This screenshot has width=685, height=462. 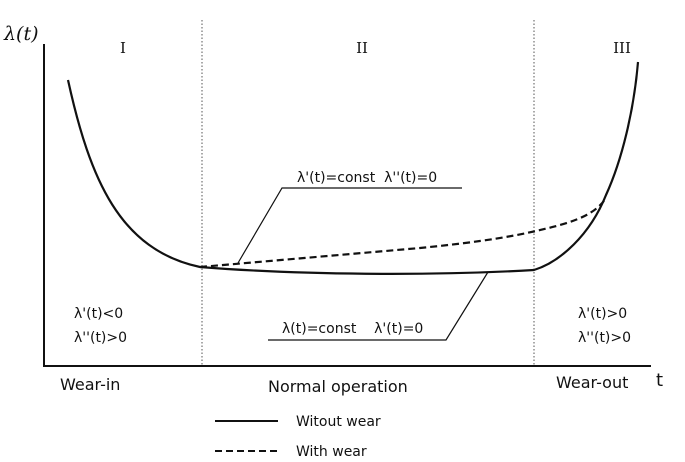 I want to click on curve-with-wear, so click(x=403, y=233).